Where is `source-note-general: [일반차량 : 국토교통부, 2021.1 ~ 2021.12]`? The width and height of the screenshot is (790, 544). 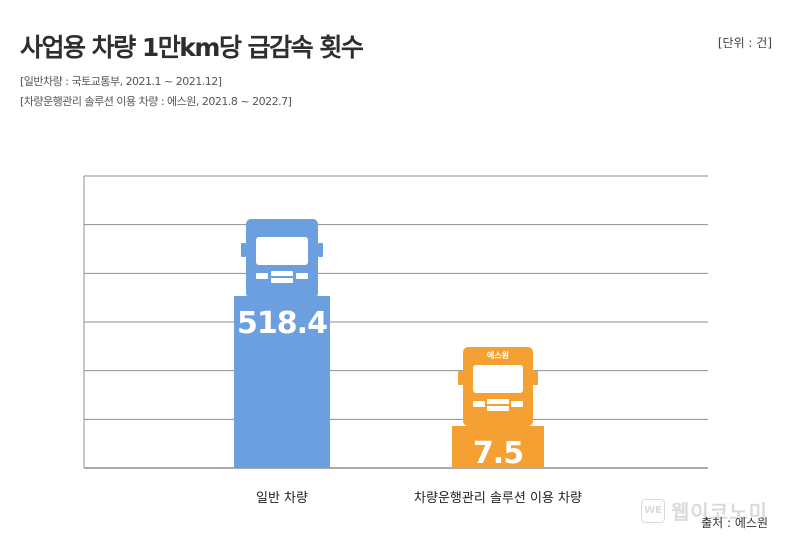
source-note-general: [일반차량 : 국토교통부, 2021.1 ~ 2021.12] is located at coordinates (121, 81).